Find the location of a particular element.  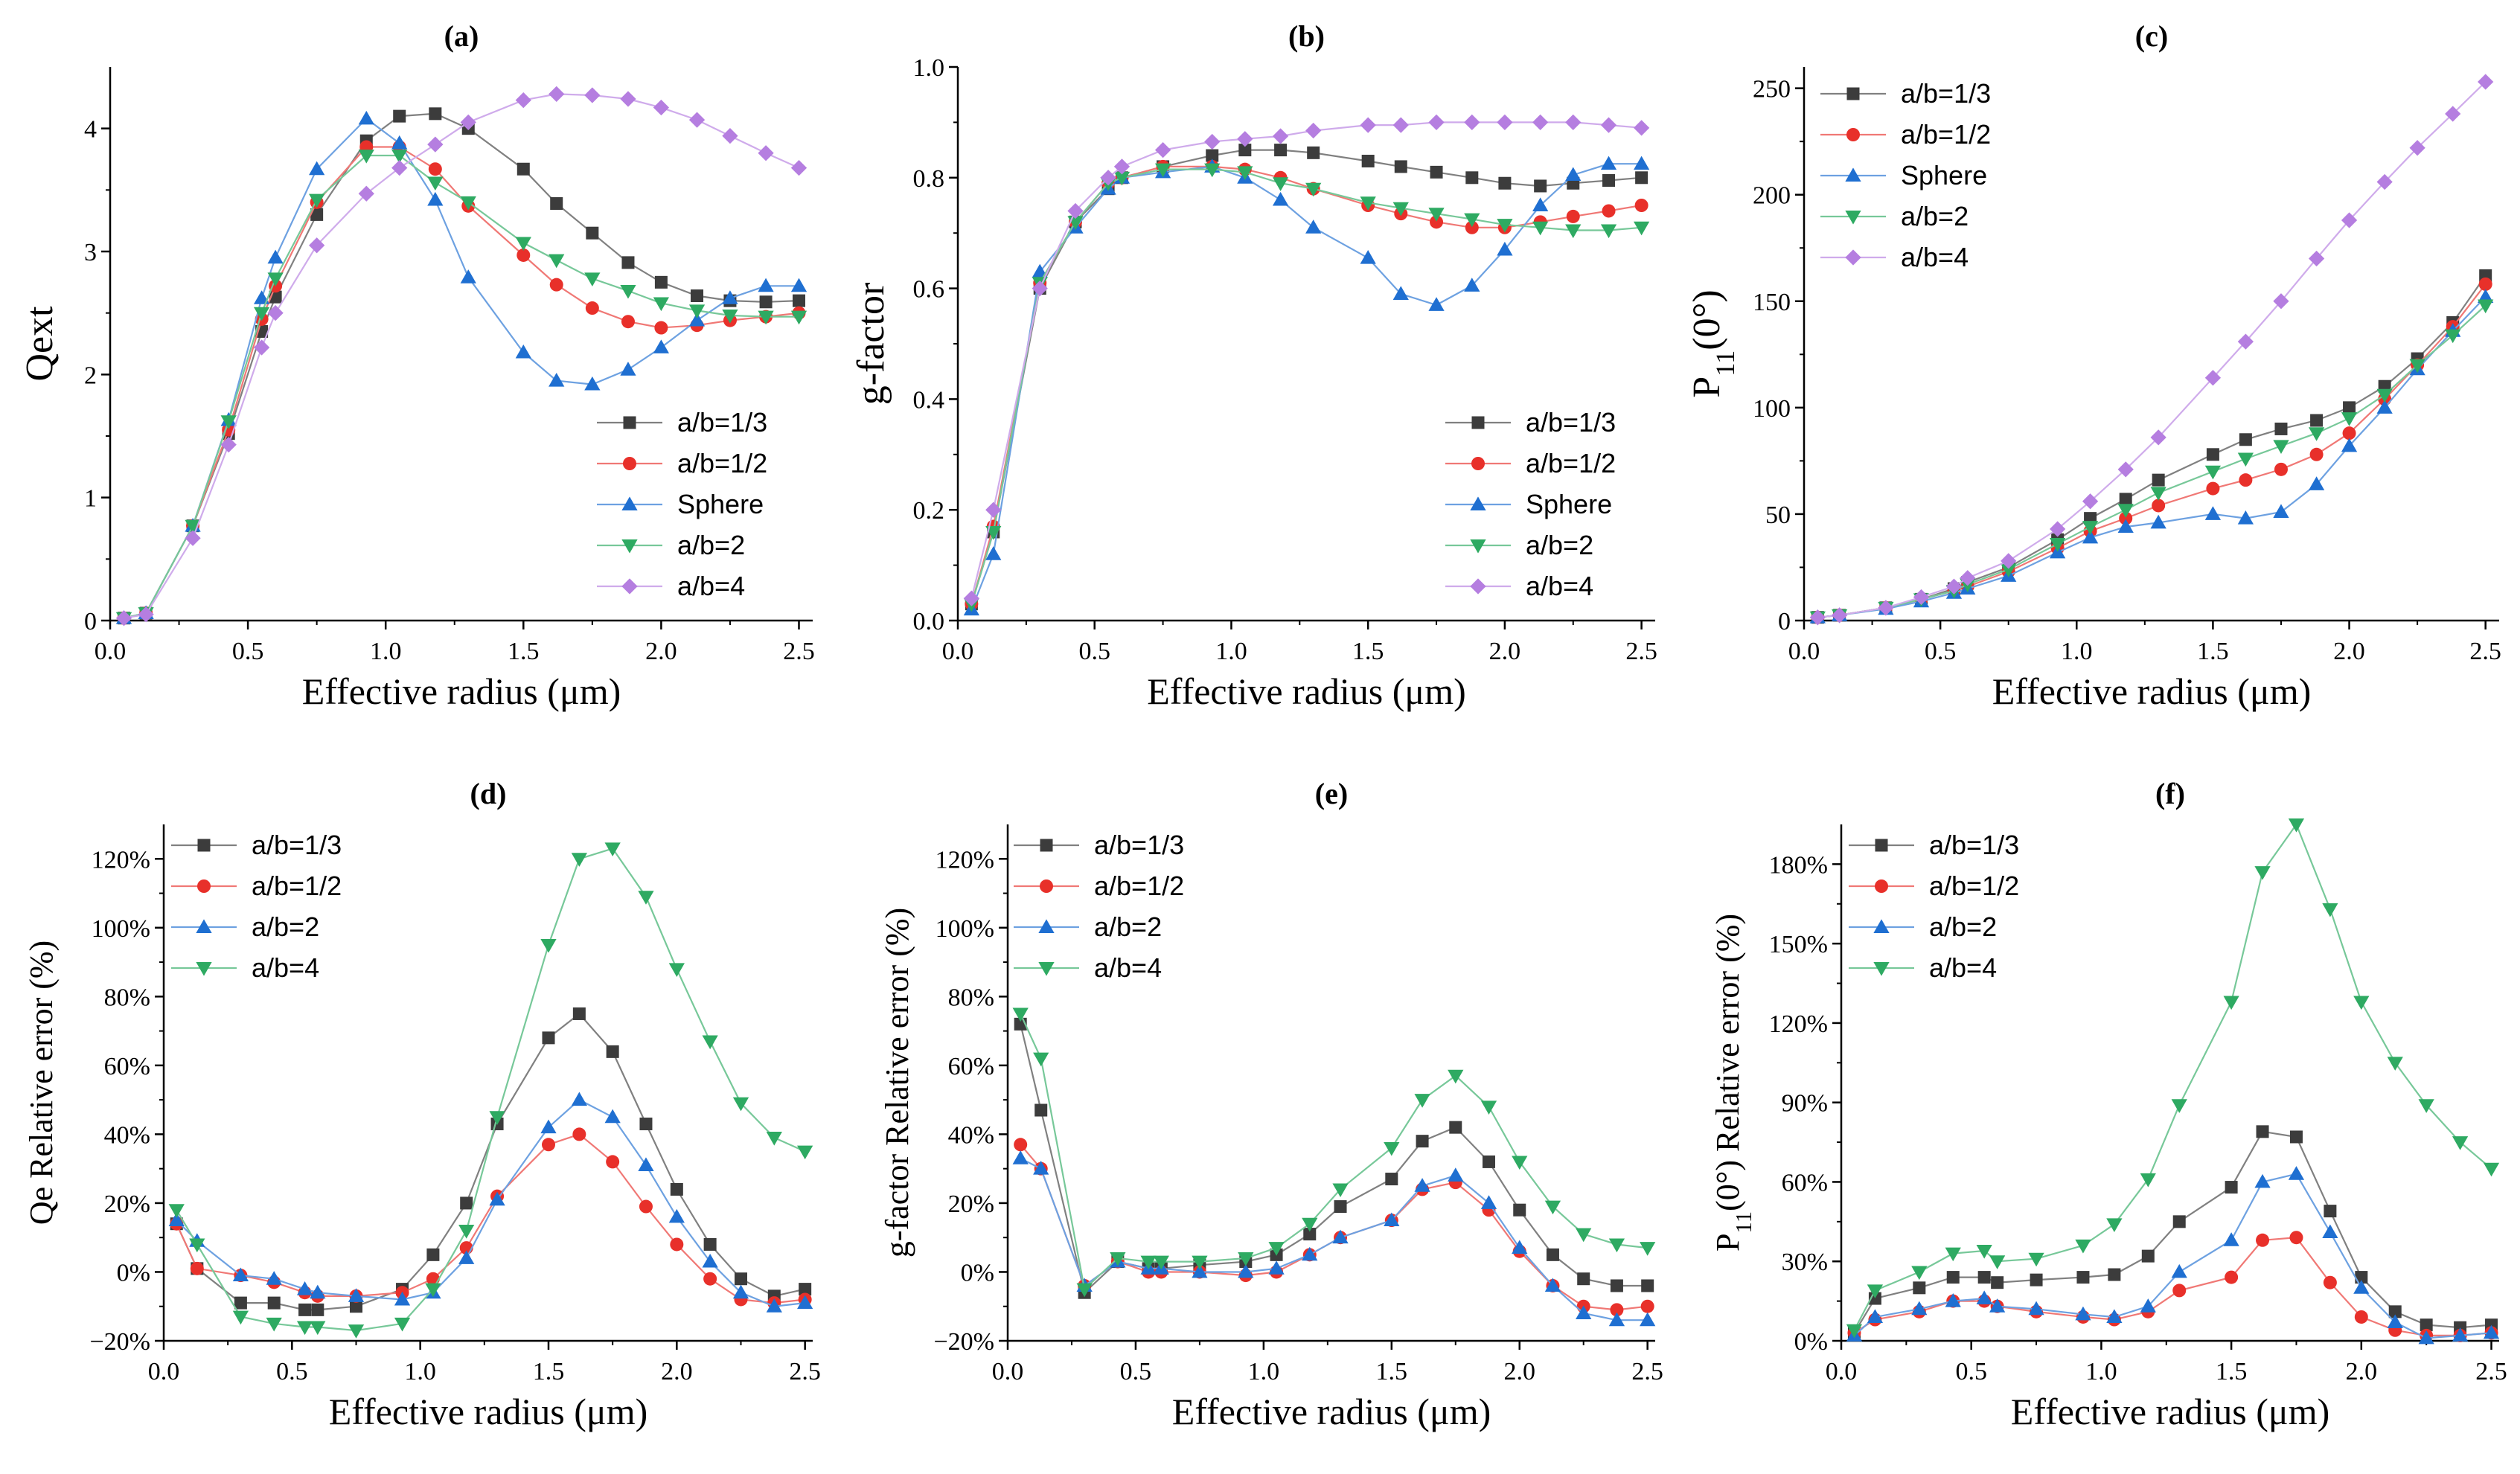

y-tick-label: 4 is located at coordinates (90, 130).